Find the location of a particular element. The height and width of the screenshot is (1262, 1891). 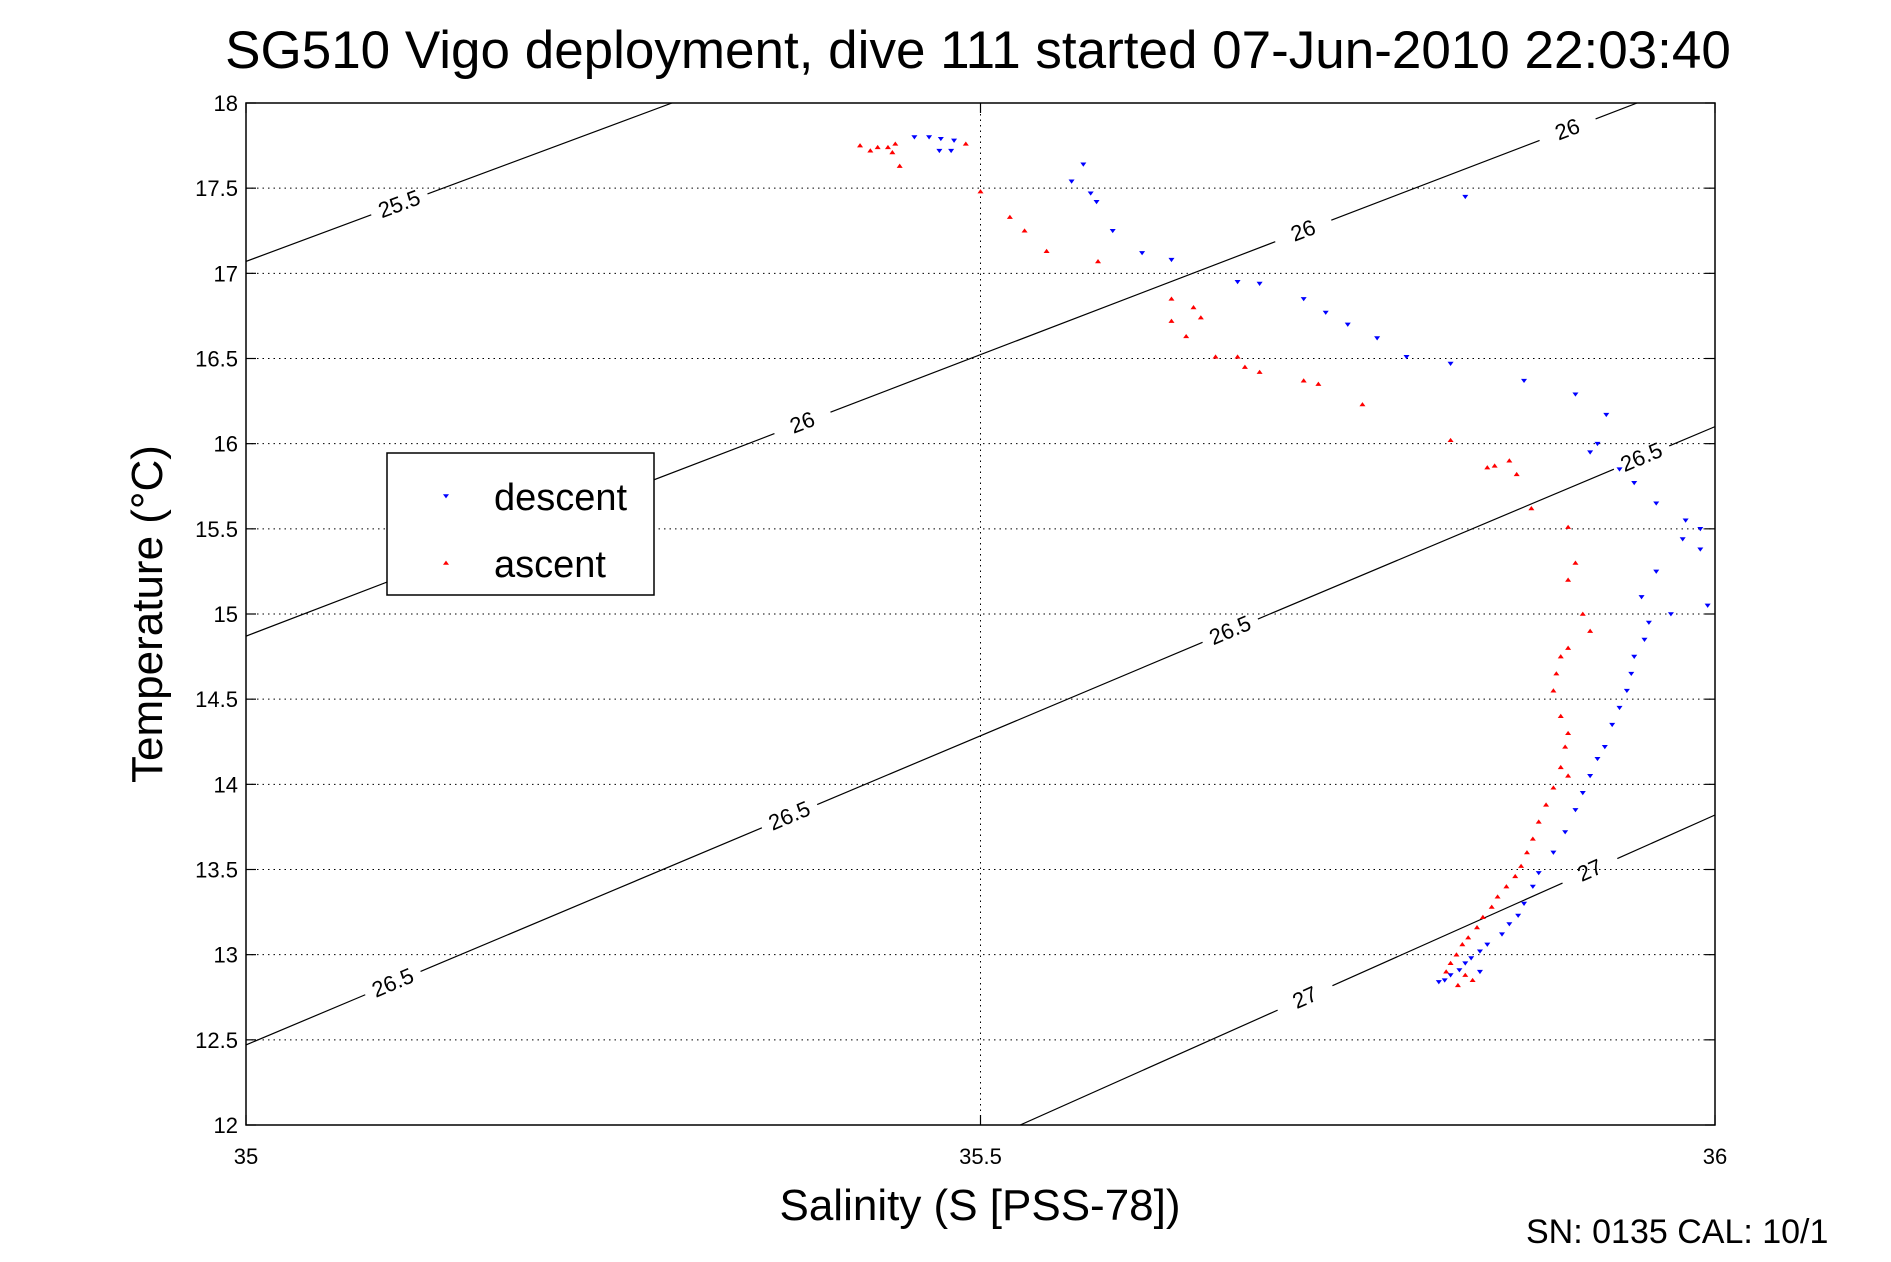

x-tick-label: 35.5 is located at coordinates (980, 1156).